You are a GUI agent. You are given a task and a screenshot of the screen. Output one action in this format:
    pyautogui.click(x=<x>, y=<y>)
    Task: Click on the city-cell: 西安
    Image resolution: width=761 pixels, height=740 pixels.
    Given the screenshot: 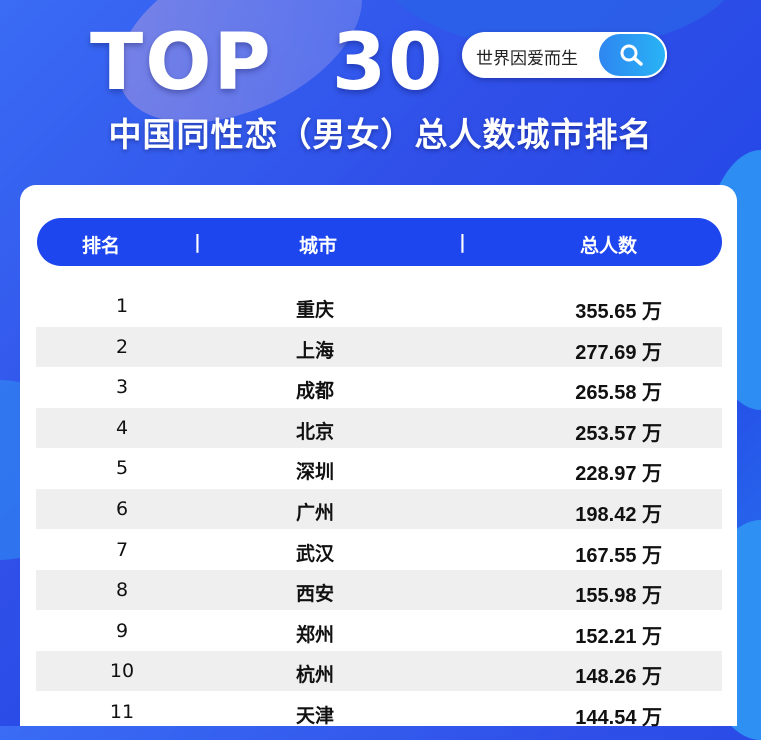 What is the action you would take?
    pyautogui.click(x=315, y=594)
    